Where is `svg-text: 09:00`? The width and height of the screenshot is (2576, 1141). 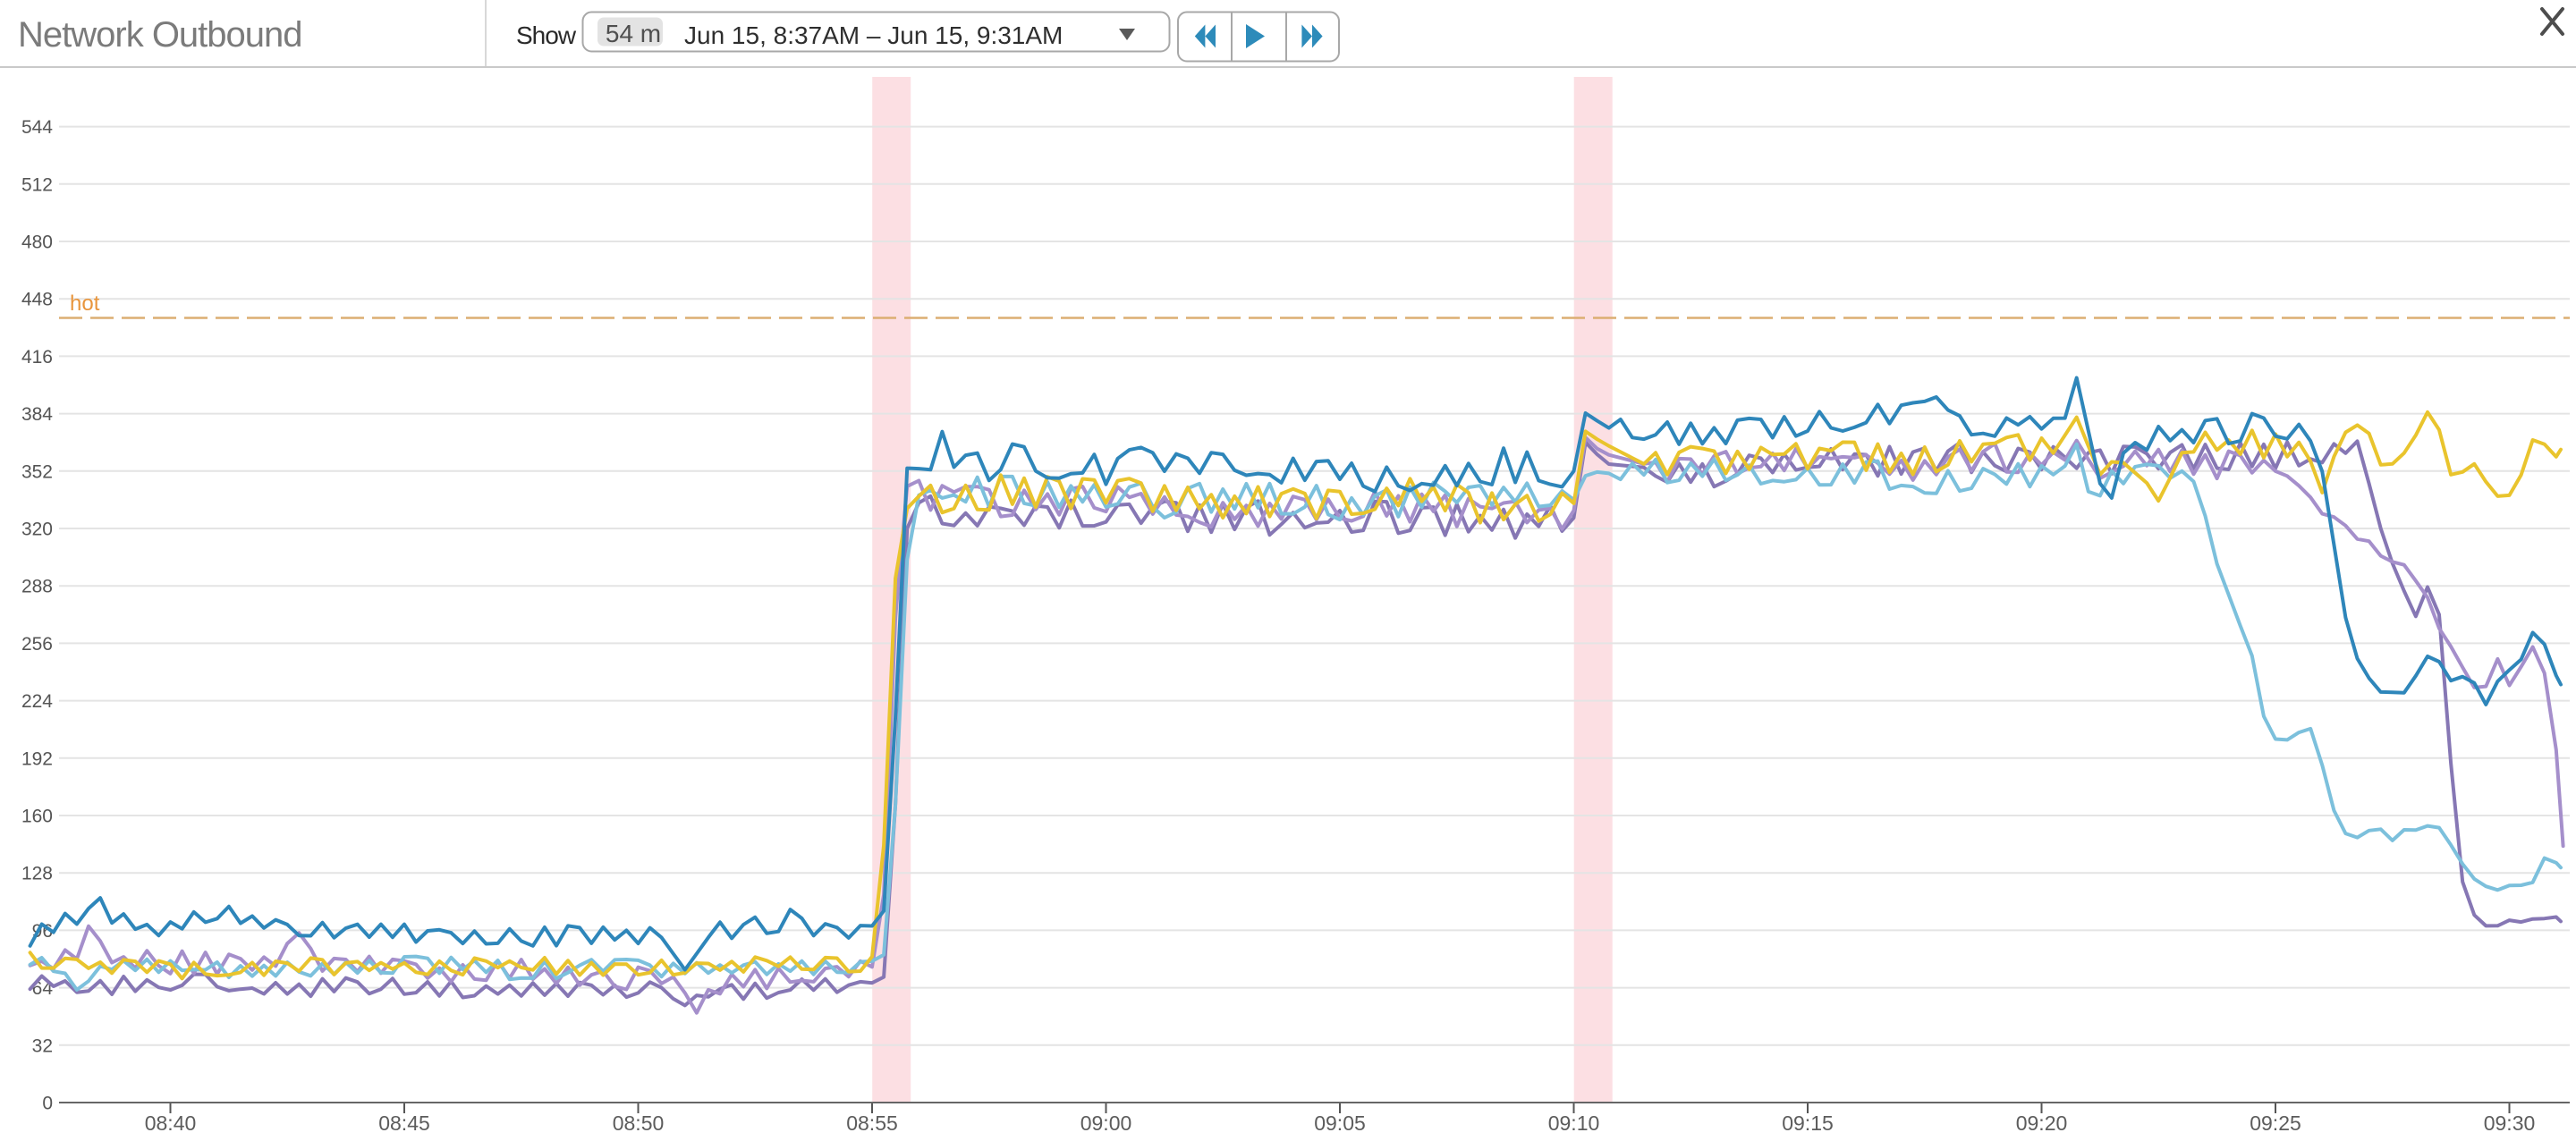 svg-text: 09:00 is located at coordinates (1106, 1123).